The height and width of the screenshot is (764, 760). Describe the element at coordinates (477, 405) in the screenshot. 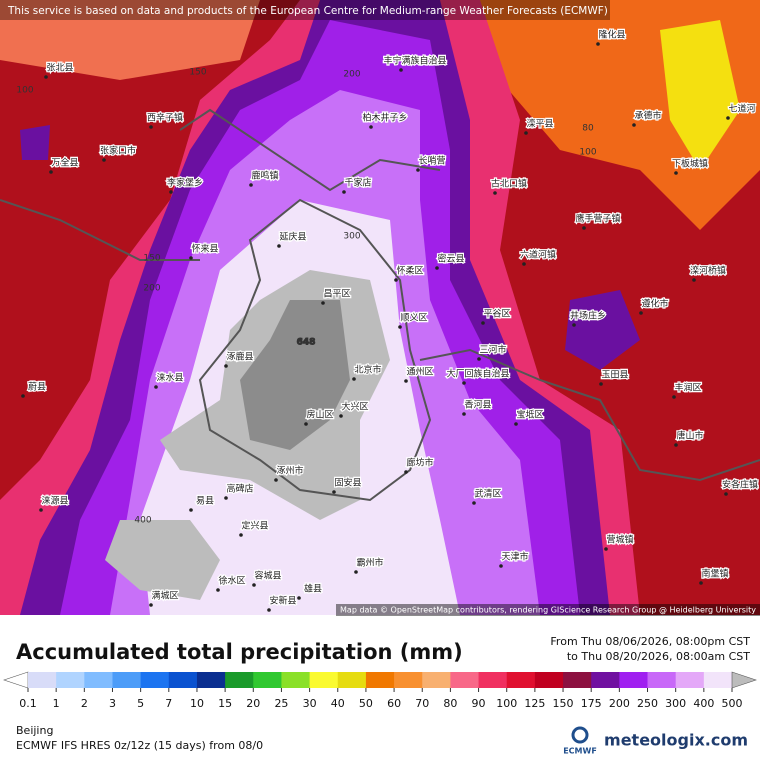

I see `place-label: 香河县` at that location.